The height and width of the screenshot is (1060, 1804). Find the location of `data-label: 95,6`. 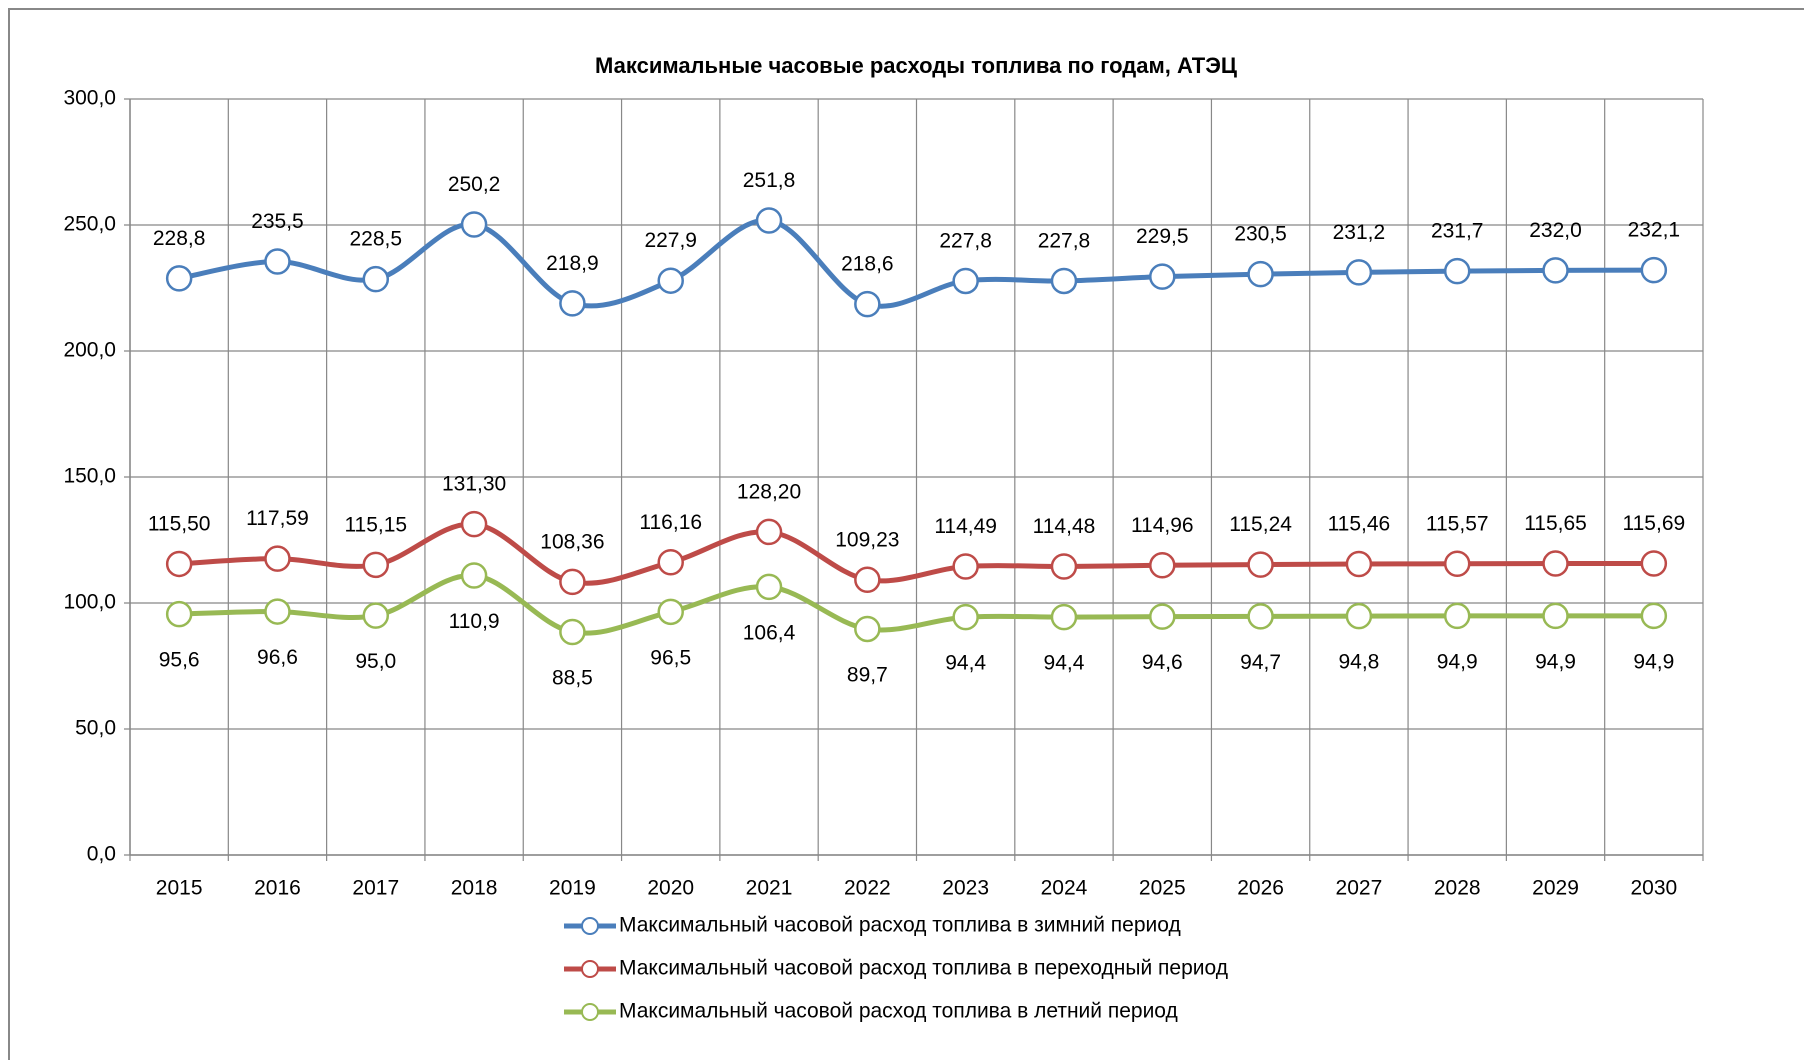

data-label: 95,6 is located at coordinates (179, 660).